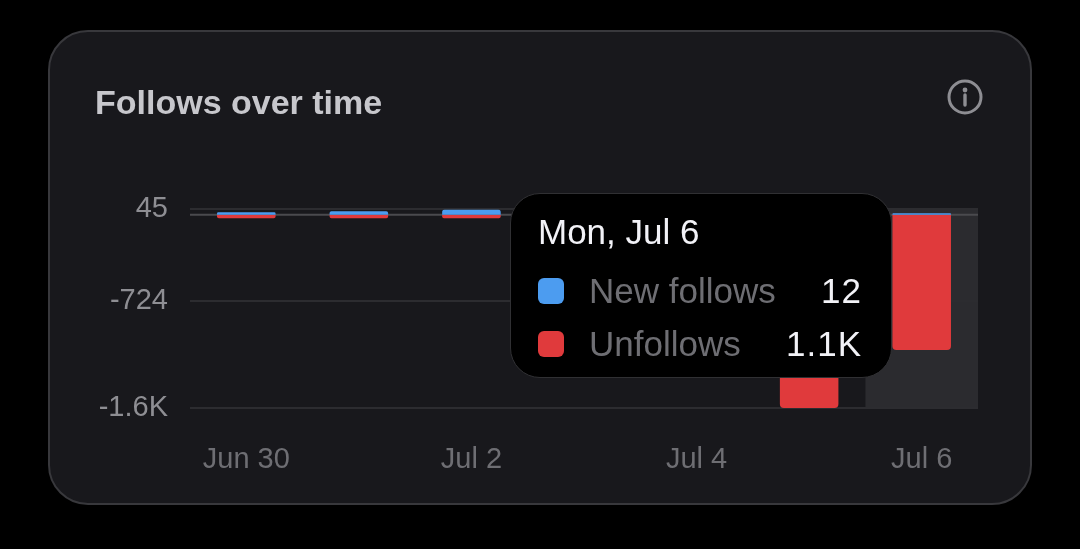  Describe the element at coordinates (824, 343) in the screenshot. I see `annotation: 1.1K` at that location.